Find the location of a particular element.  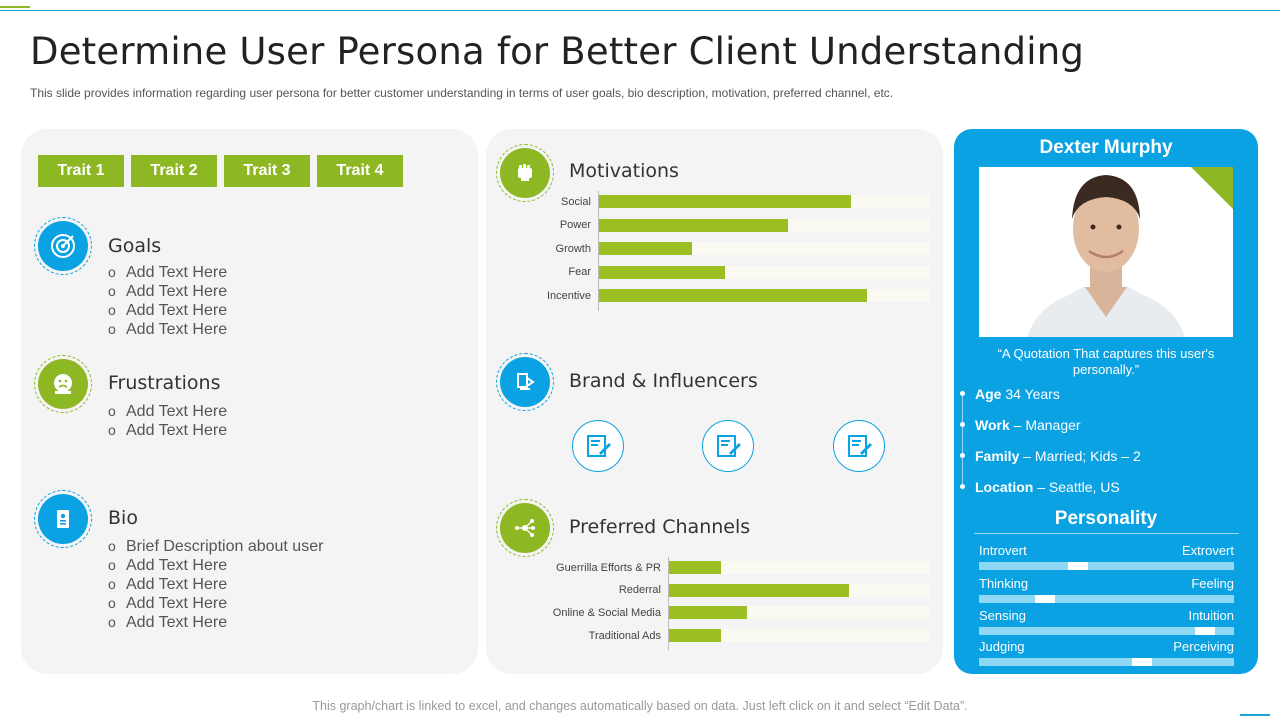

bar-label: Power is located at coordinates (575, 225).